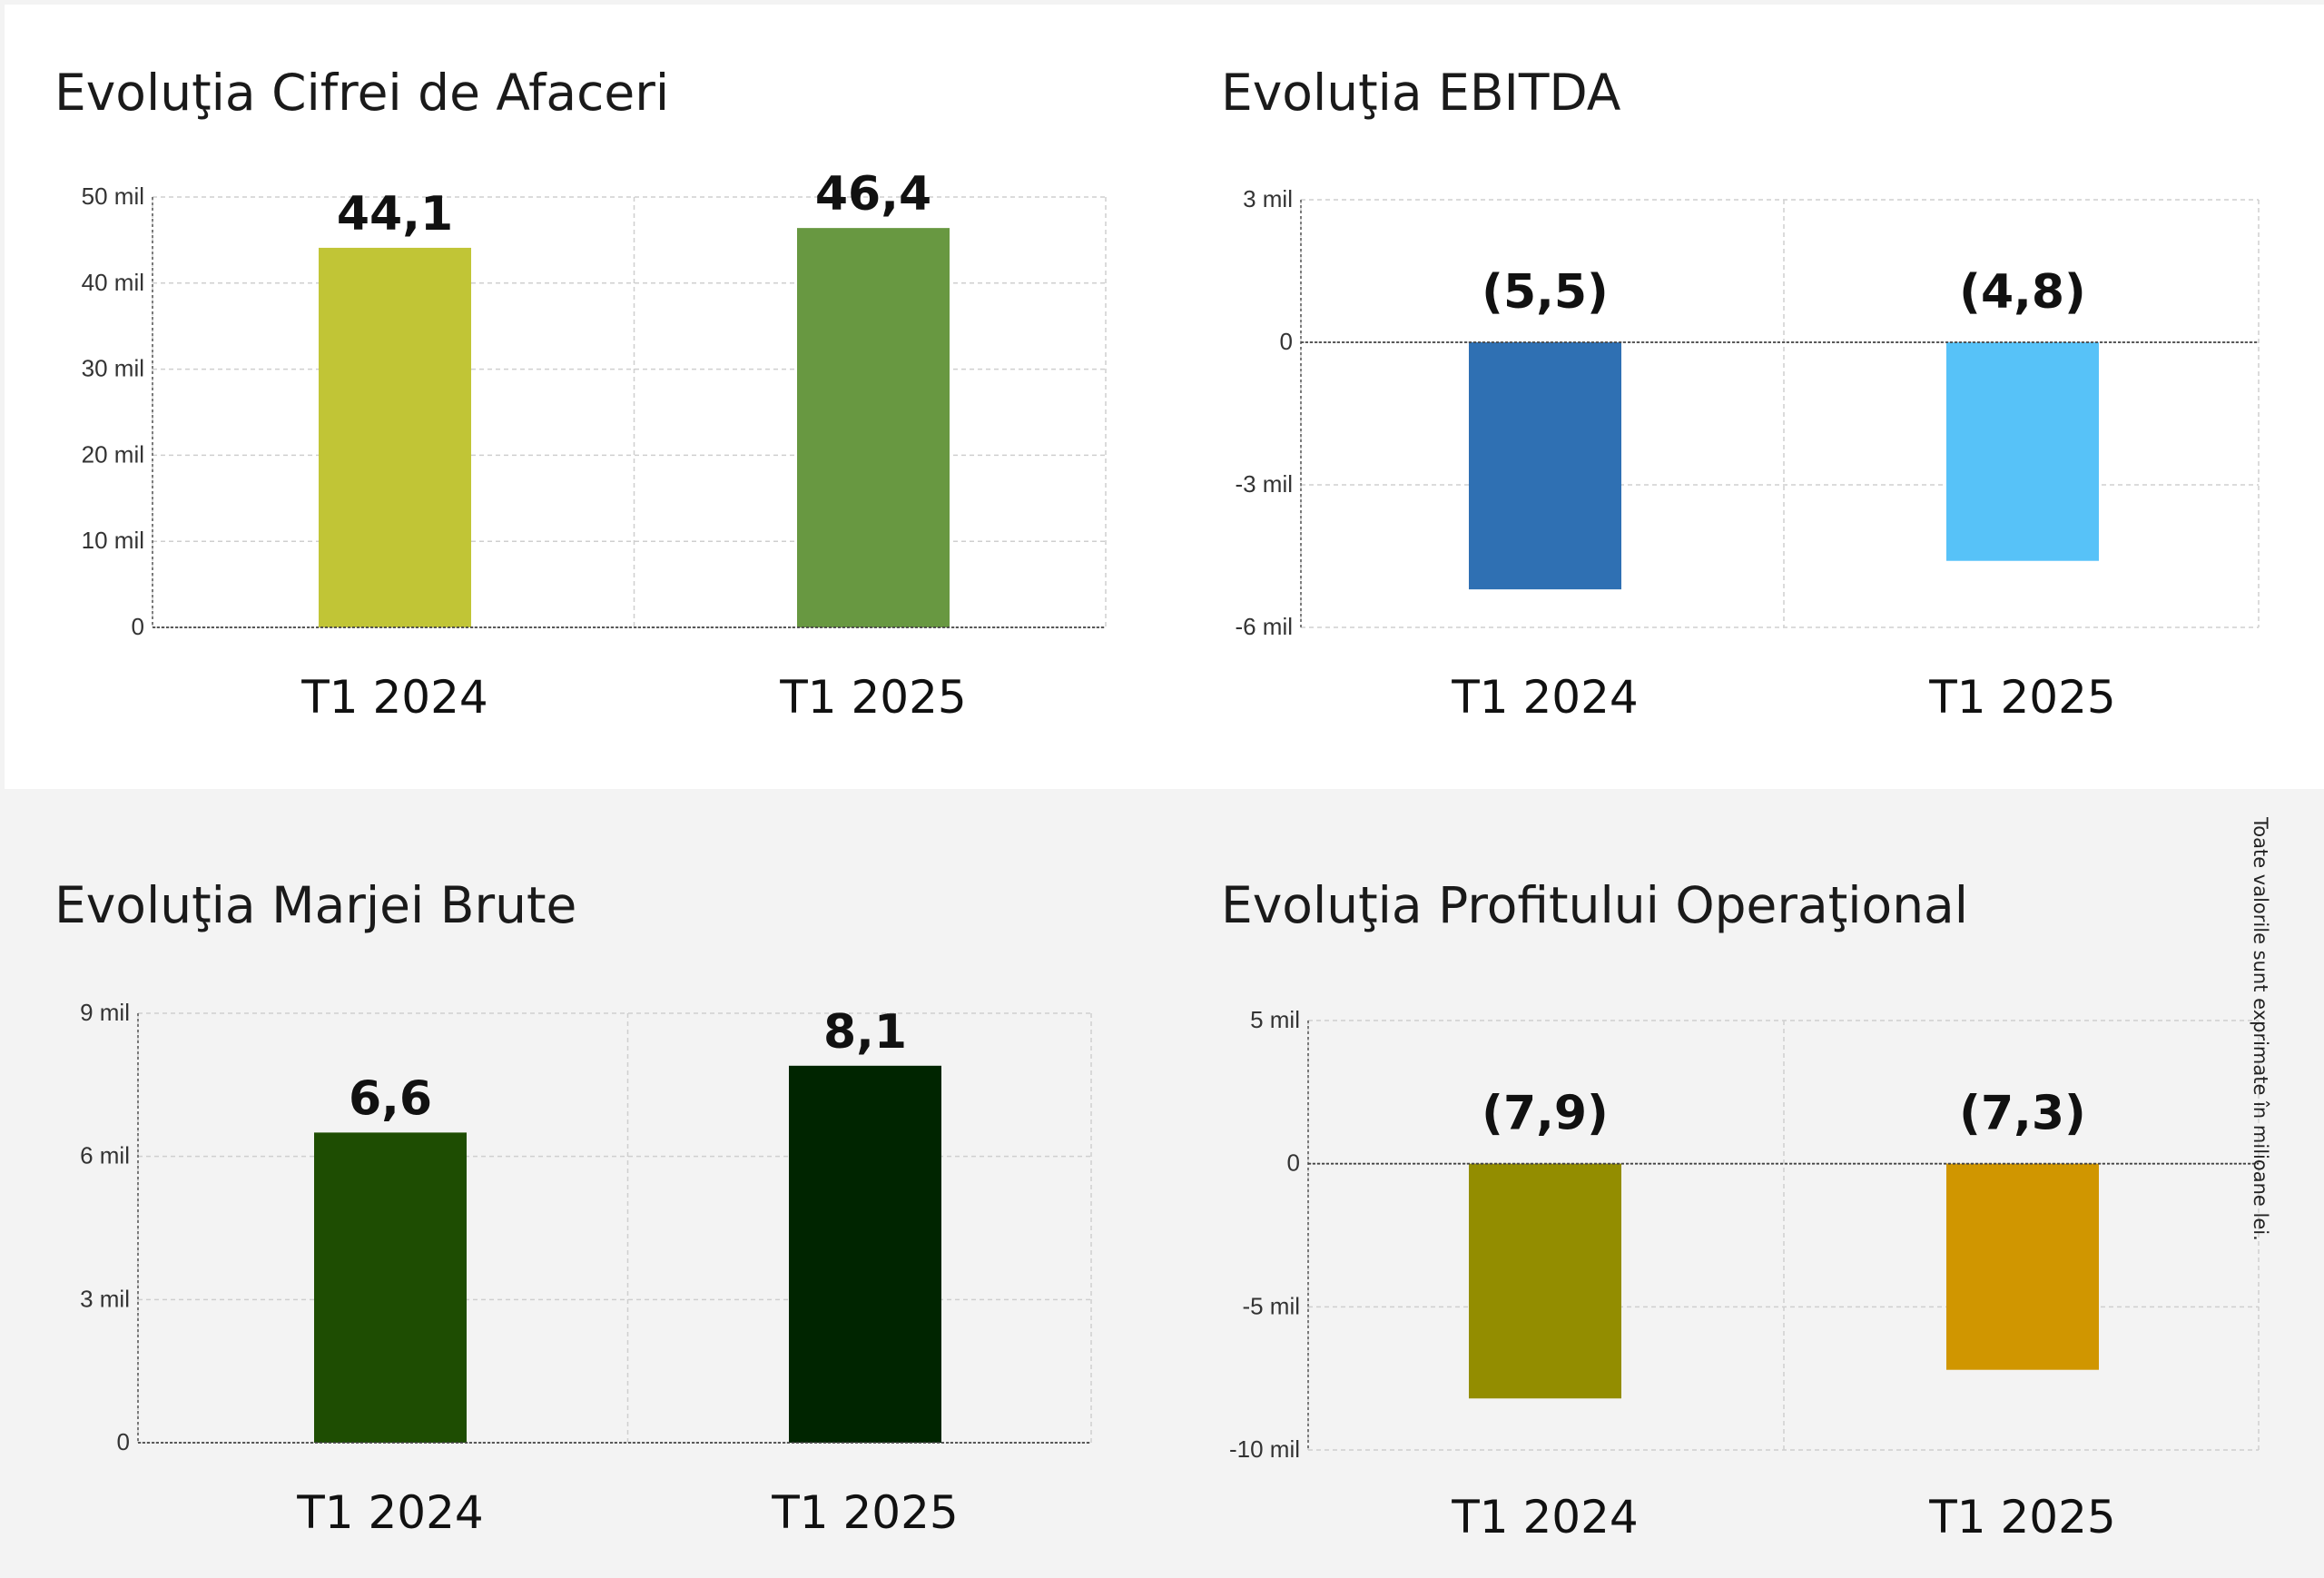 Image resolution: width=2324 pixels, height=1578 pixels. Describe the element at coordinates (2022, 1114) in the screenshot. I see `data-label: (7,3)` at that location.